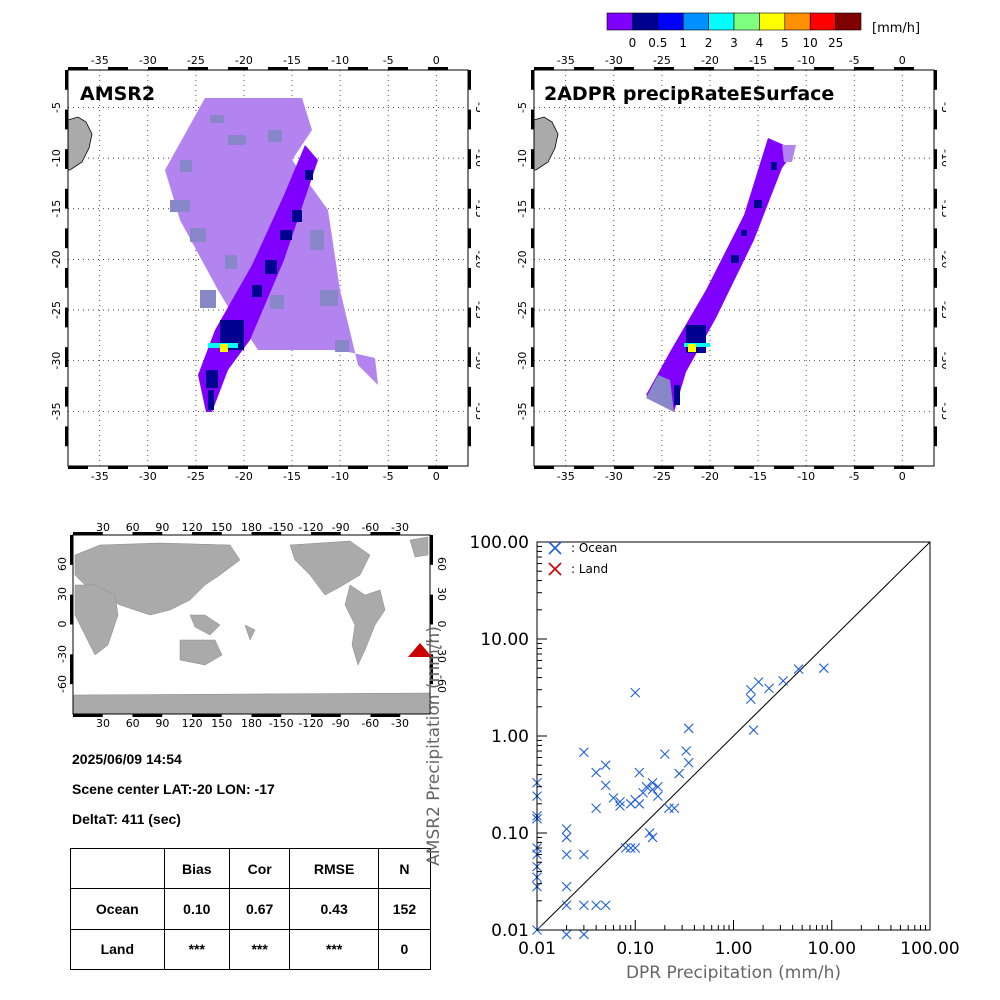 This screenshot has height=1000, width=1000. Describe the element at coordinates (340, 476) in the screenshot. I see `lon-tick-bottom: -10` at that location.